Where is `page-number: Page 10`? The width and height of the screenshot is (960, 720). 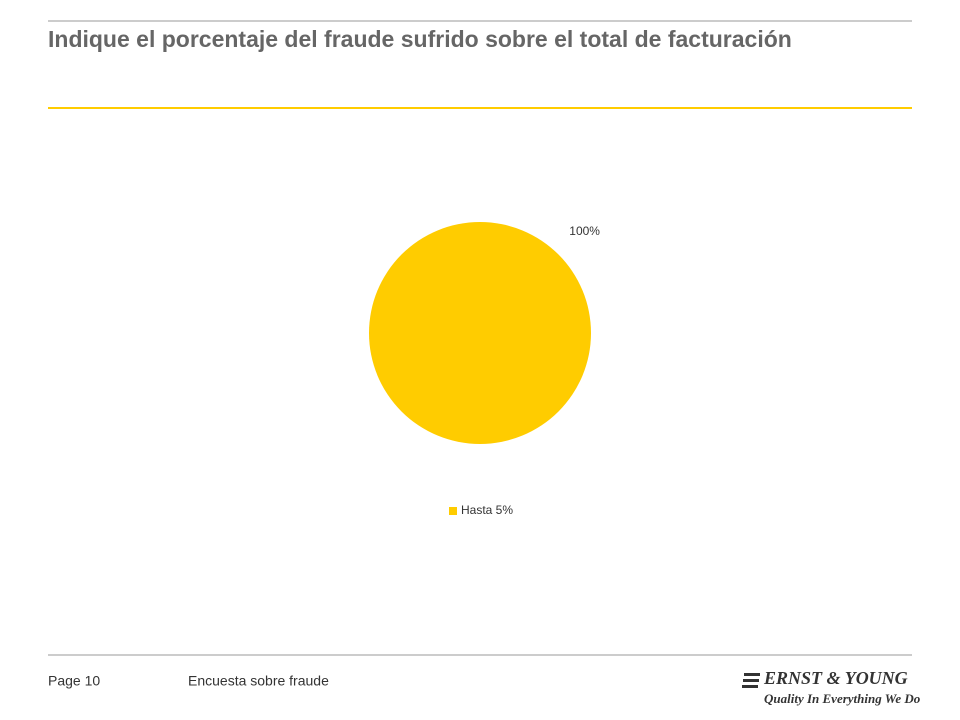
page-number: Page 10 is located at coordinates (74, 681).